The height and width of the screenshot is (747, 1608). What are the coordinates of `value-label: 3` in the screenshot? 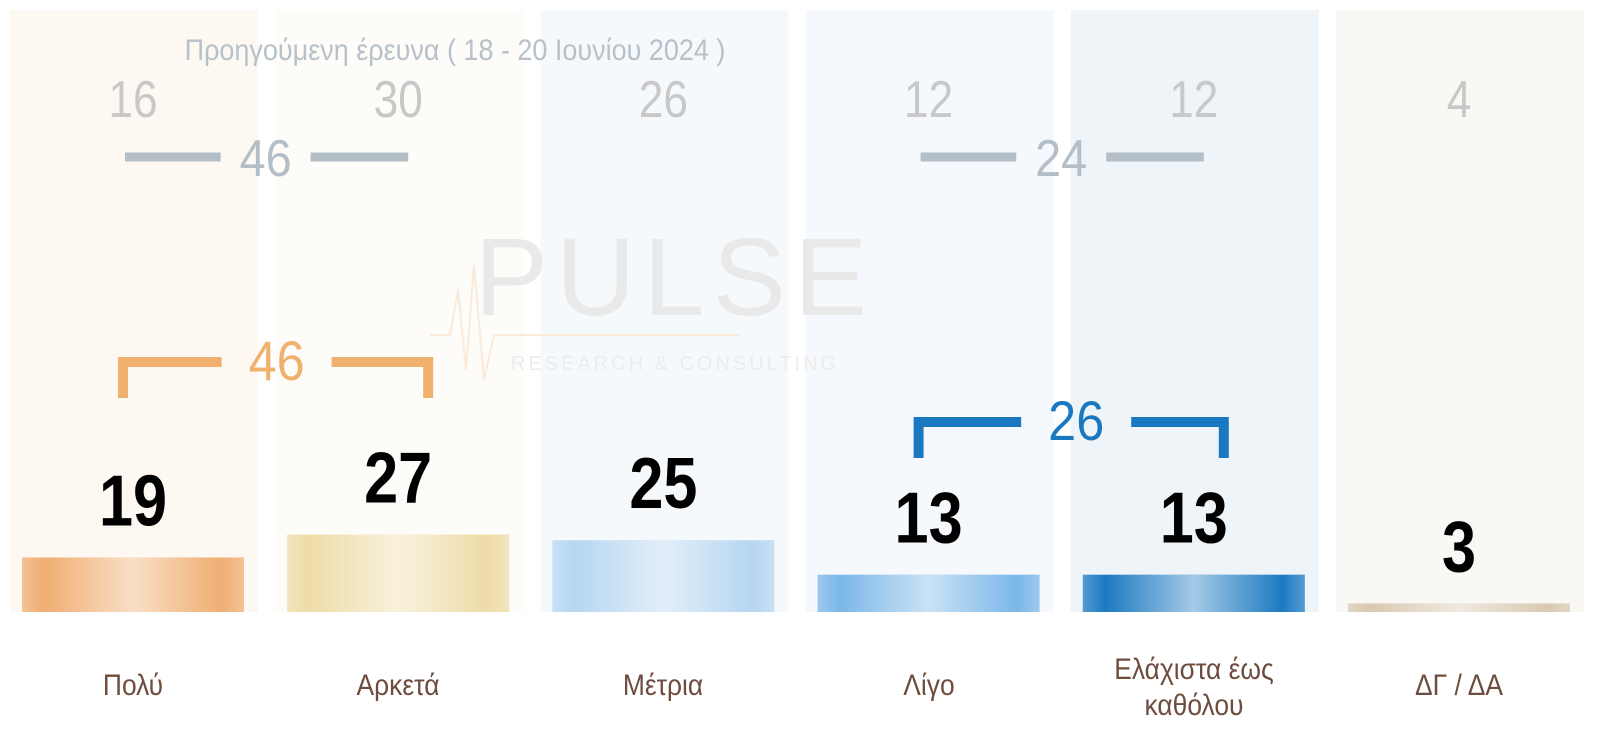 It's located at (1459, 548).